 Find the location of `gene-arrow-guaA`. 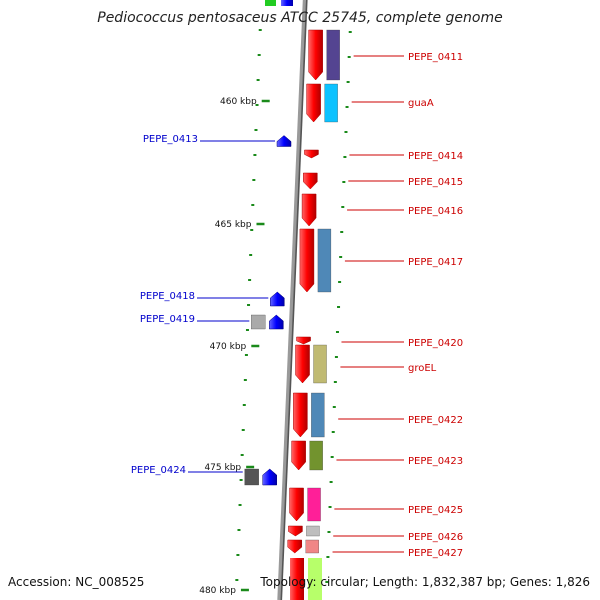

gene-arrow-guaA is located at coordinates (313, 103).